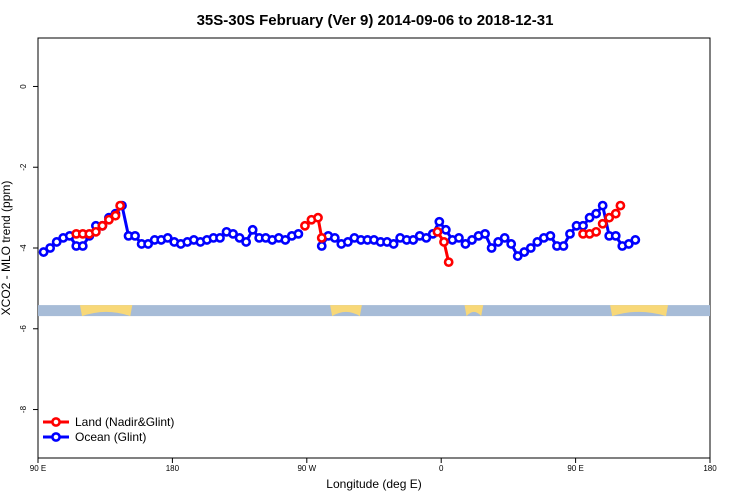 The image size is (750, 500). I want to click on y-tick-label: -6, so click(23, 329).